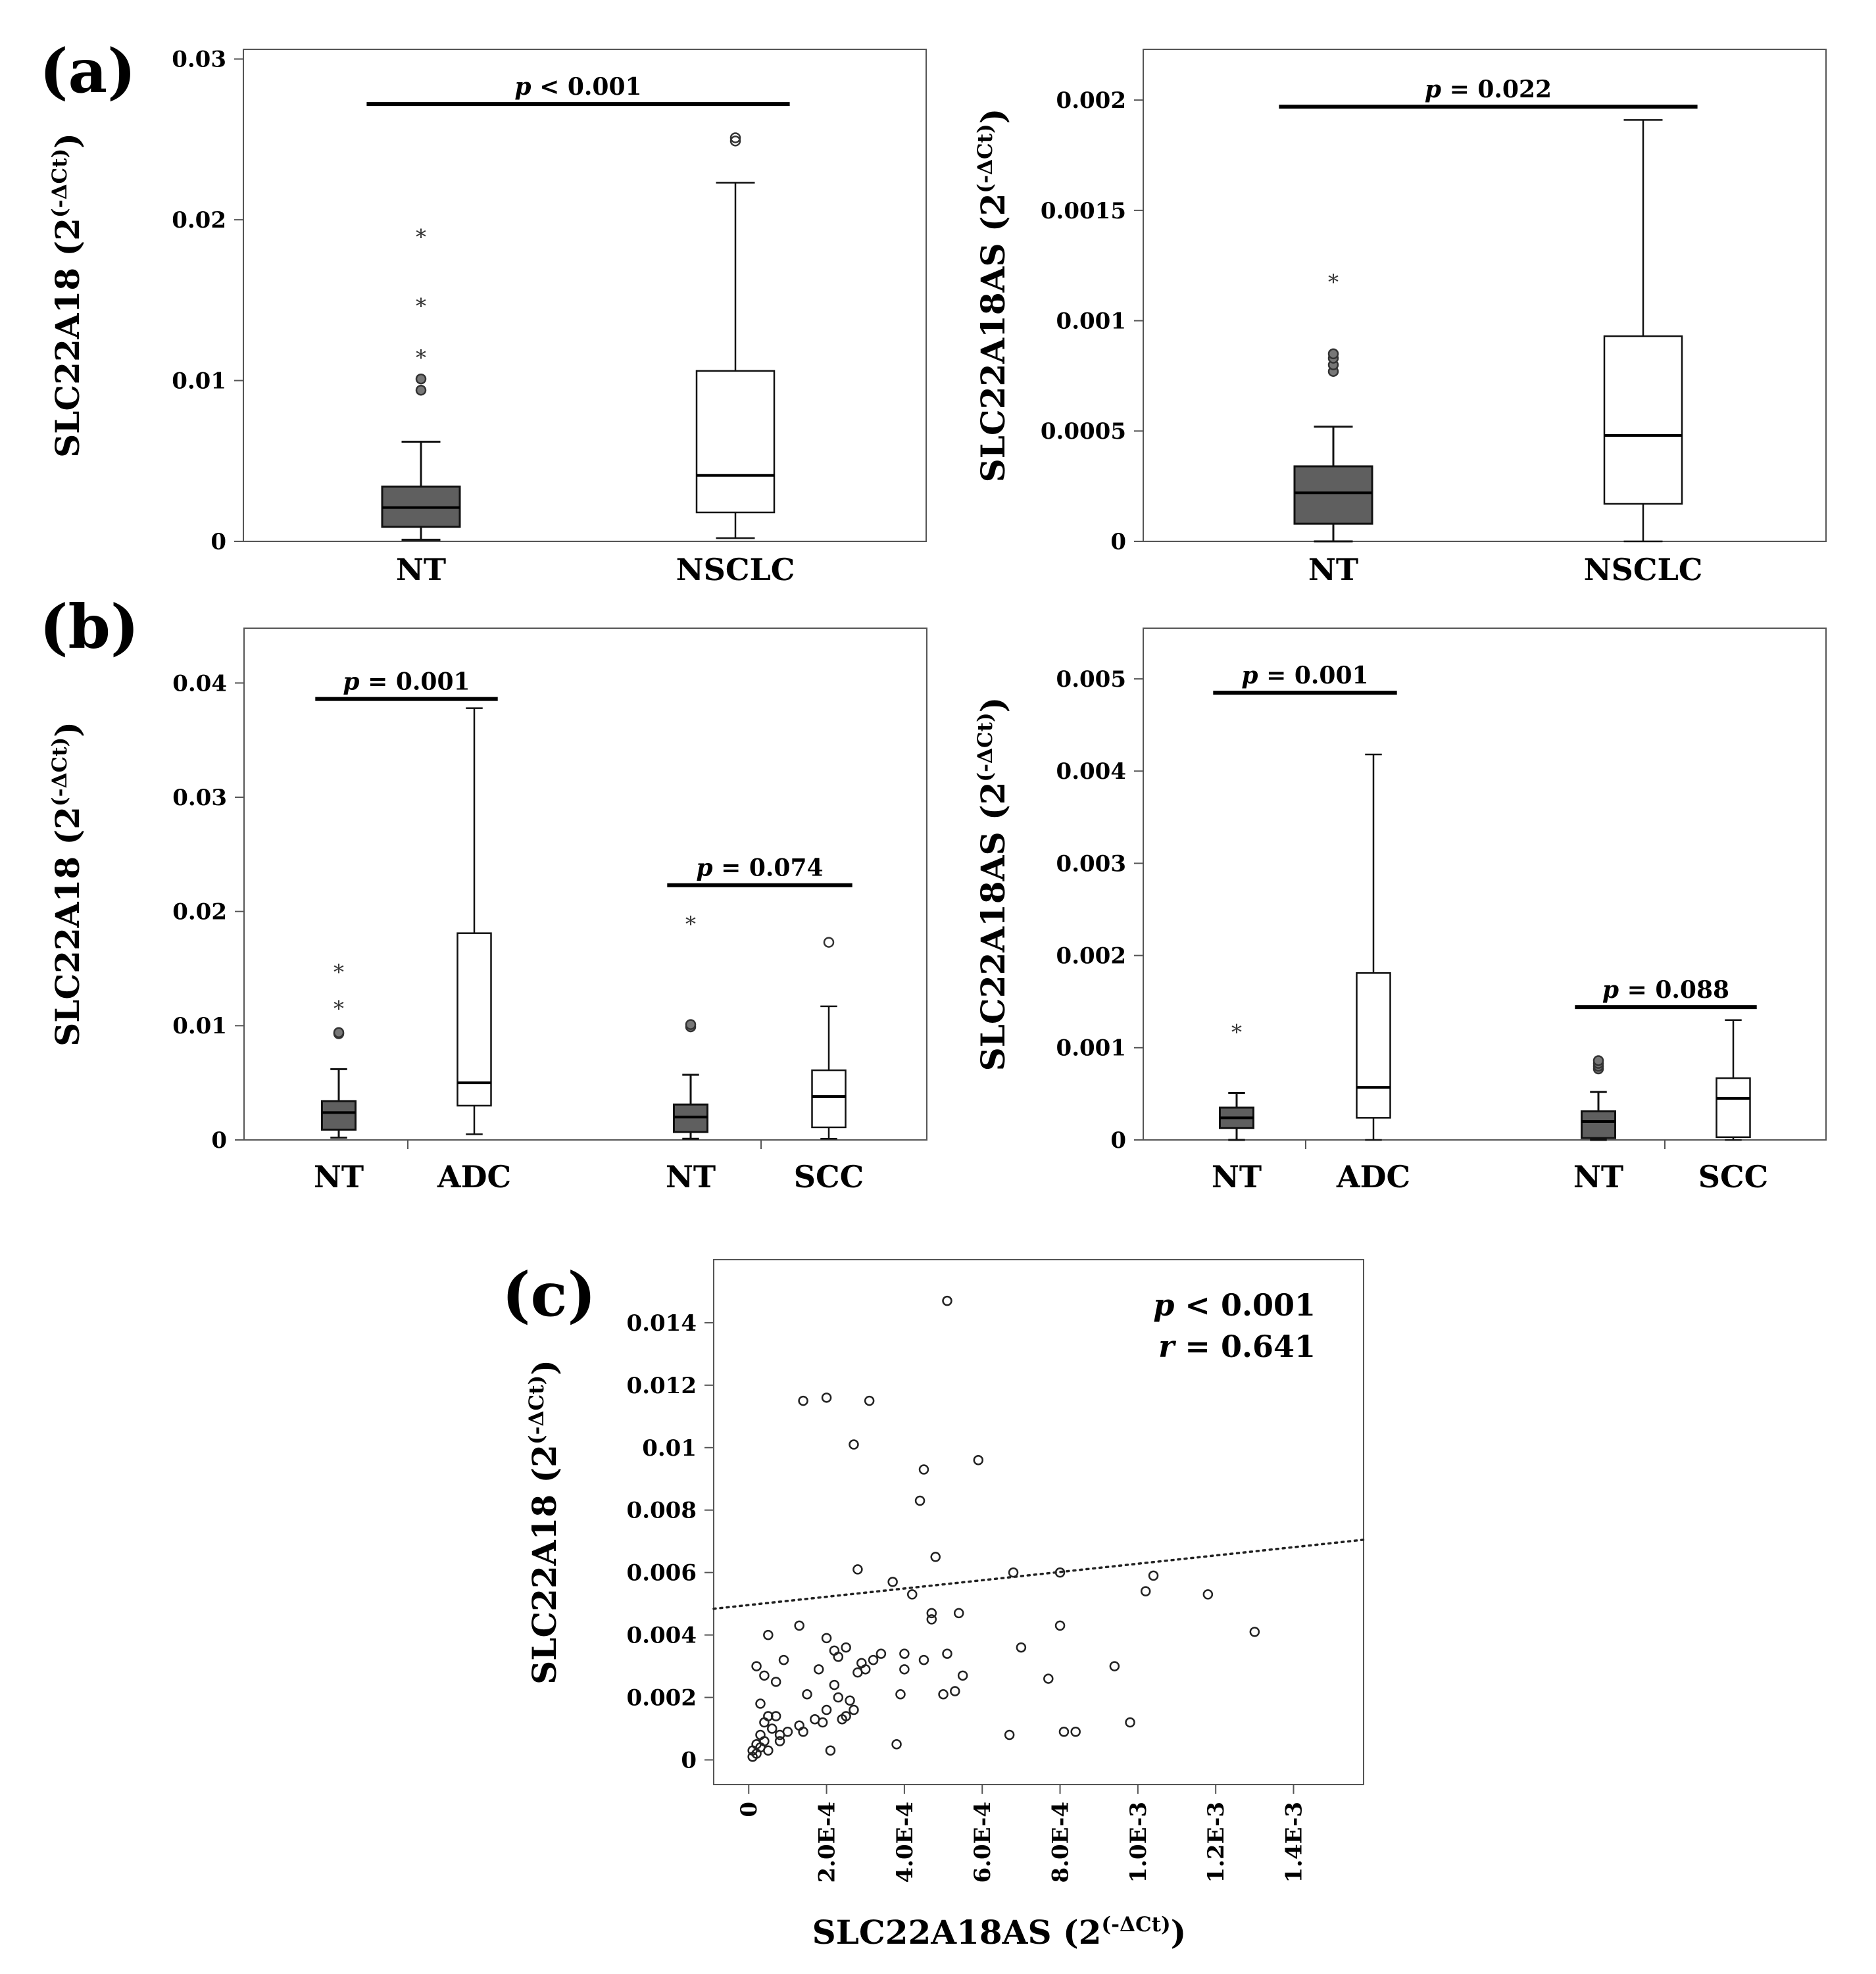 Image resolution: width=1876 pixels, height=1974 pixels. Describe the element at coordinates (1091, 321) in the screenshot. I see `a-right-ytick-label: 0.001` at that location.